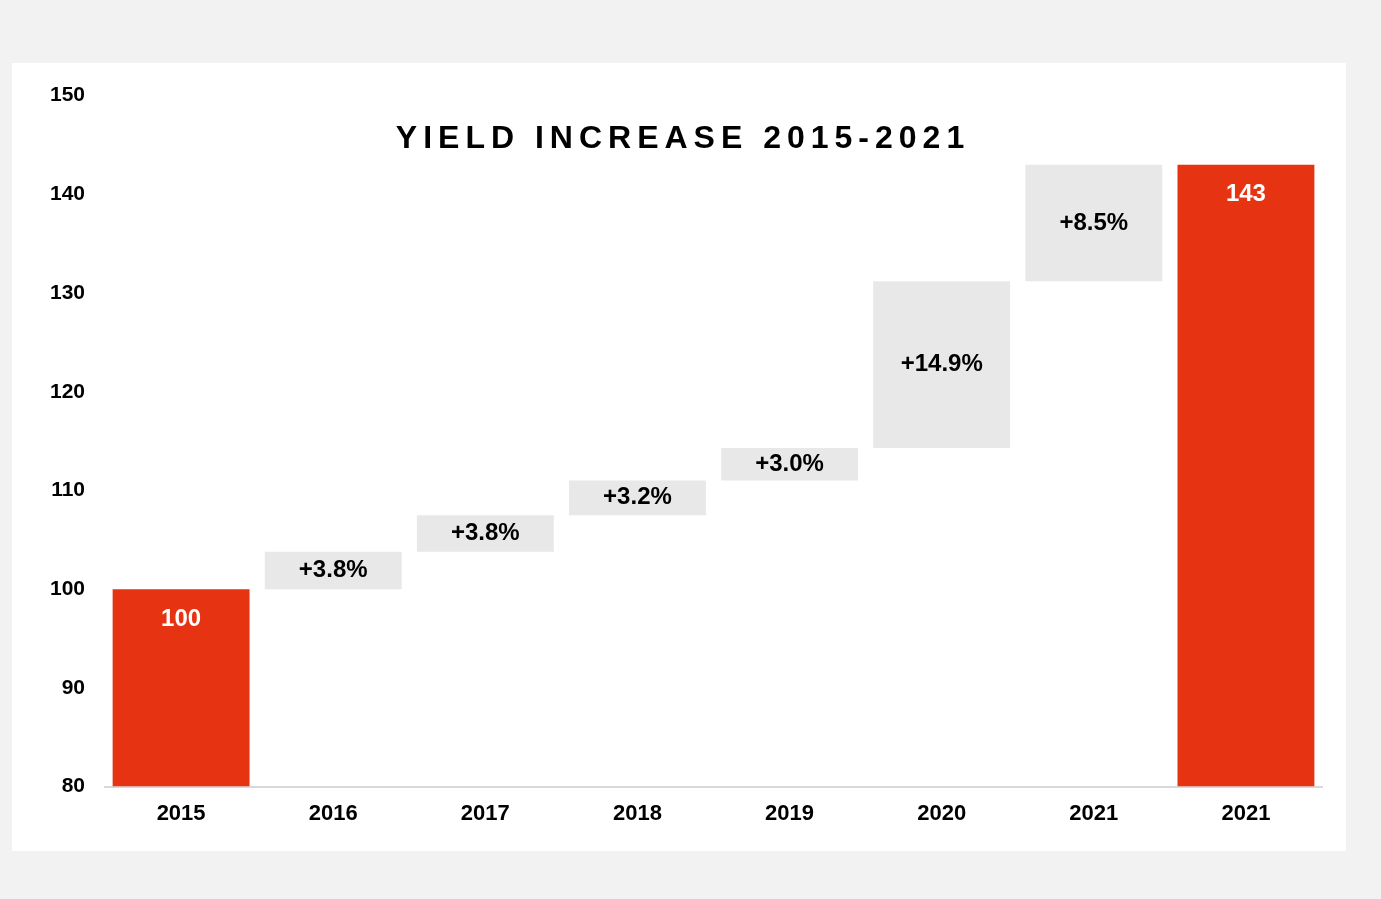 This screenshot has width=1381, height=899. Describe the element at coordinates (68, 489) in the screenshot. I see `y-tick-label: 110` at that location.